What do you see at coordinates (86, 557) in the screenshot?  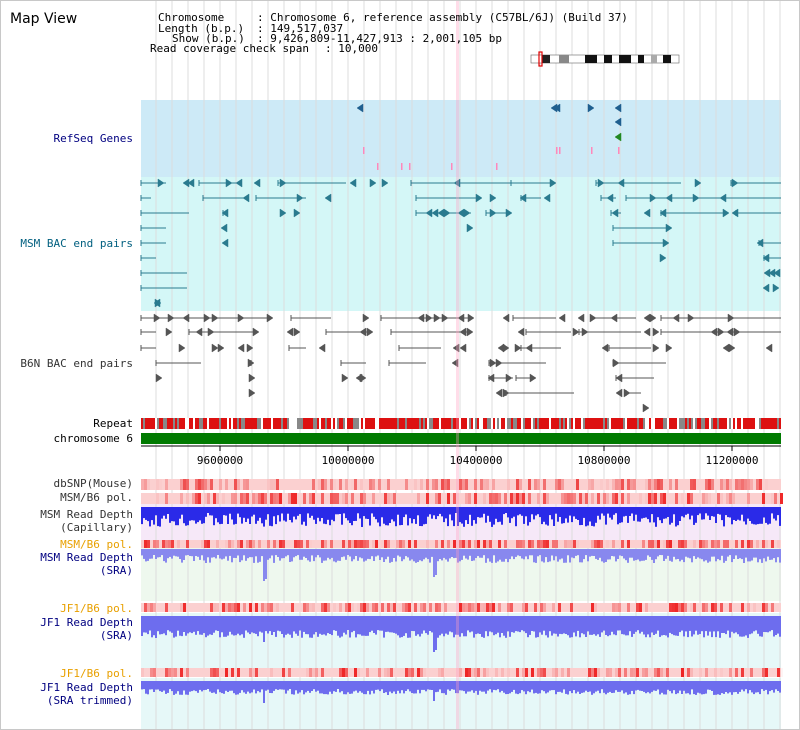 I see `track-label-msm-depth-sra: MSM Read Depth` at bounding box center [86, 557].